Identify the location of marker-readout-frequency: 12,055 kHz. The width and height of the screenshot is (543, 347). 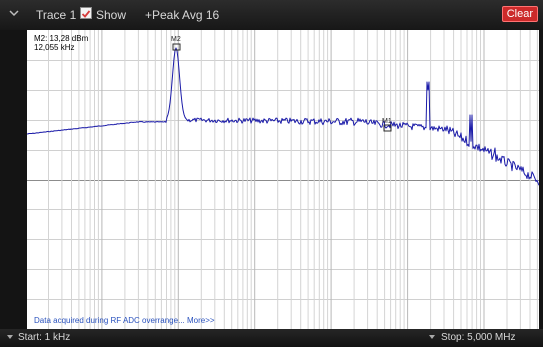
(54, 47).